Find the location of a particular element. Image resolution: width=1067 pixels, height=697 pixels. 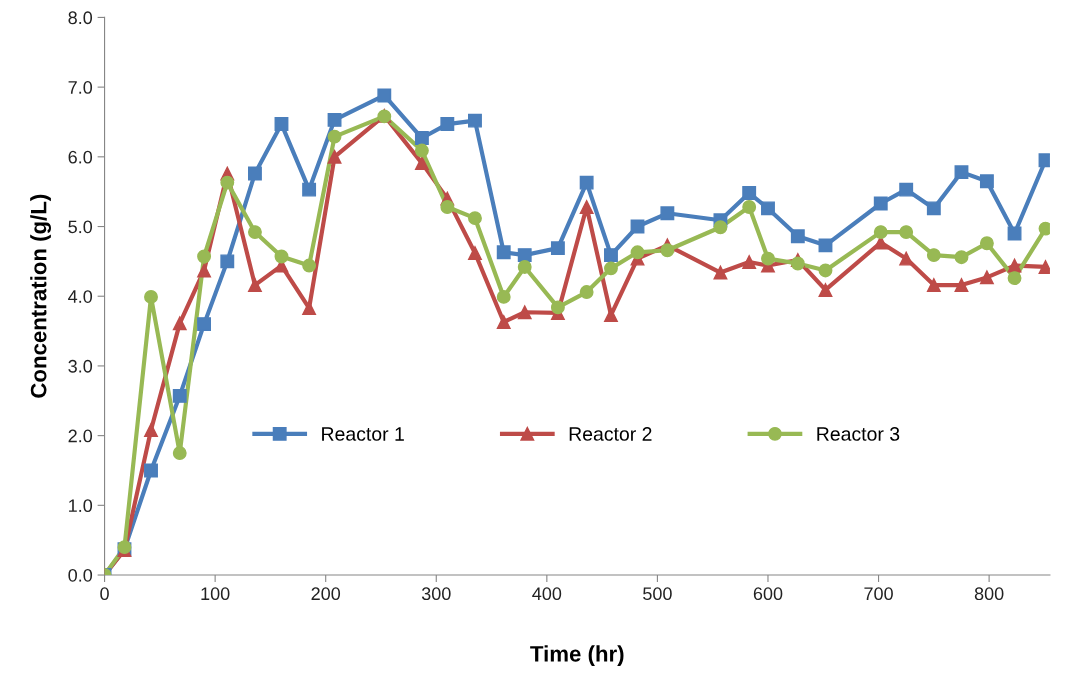

x-tick-label: 200 is located at coordinates (326, 594).